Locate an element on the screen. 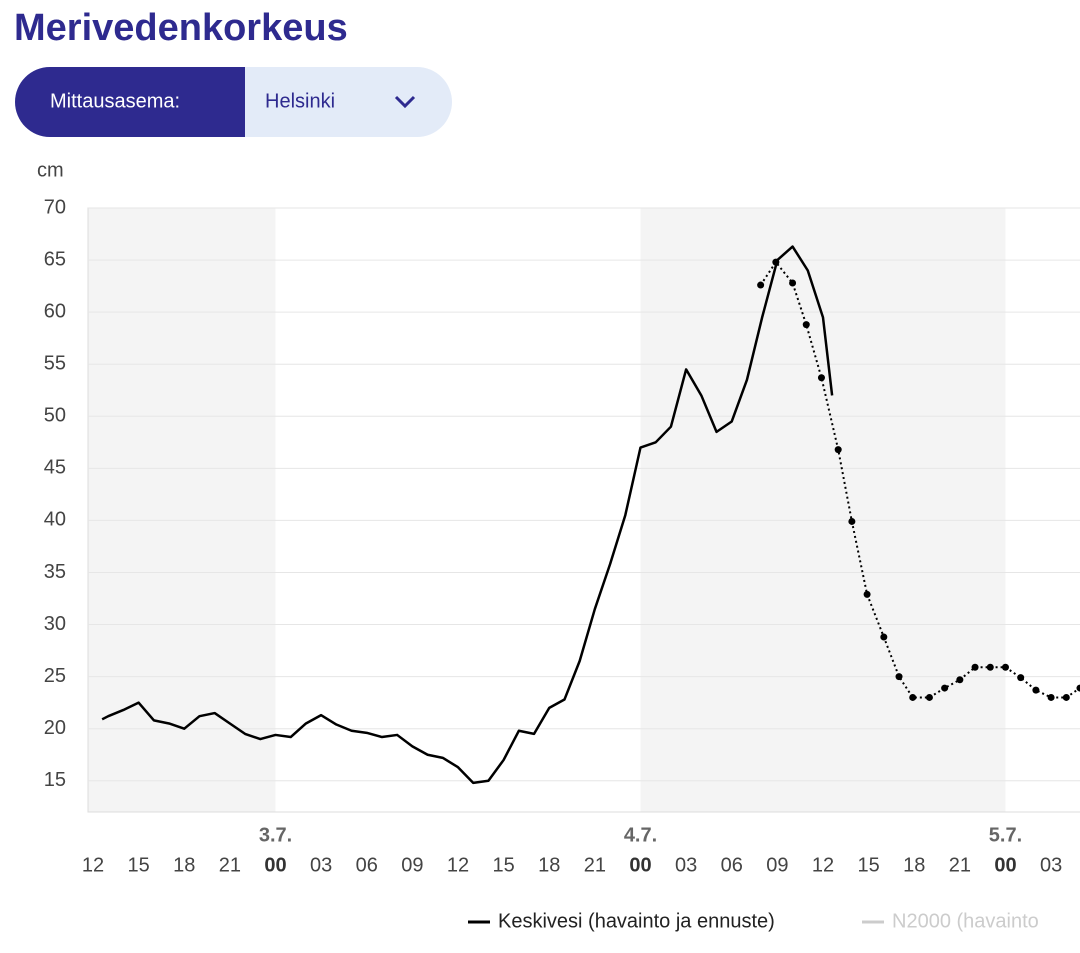 The width and height of the screenshot is (1080, 953). y-tick-label: 25 is located at coordinates (55, 676).